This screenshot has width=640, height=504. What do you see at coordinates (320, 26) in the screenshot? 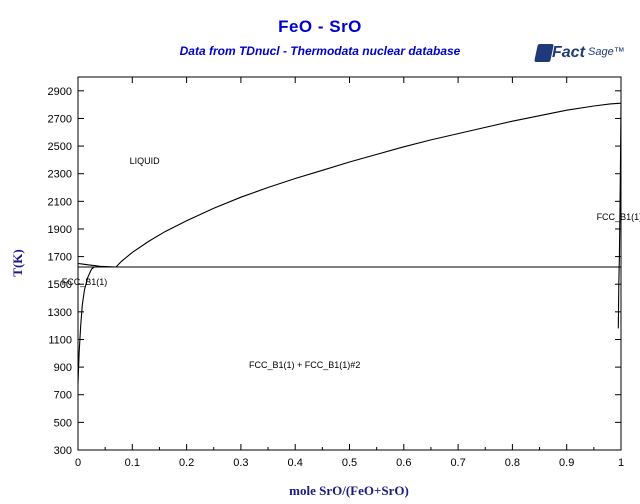
I see `chart-title: FeO - SrO` at bounding box center [320, 26].